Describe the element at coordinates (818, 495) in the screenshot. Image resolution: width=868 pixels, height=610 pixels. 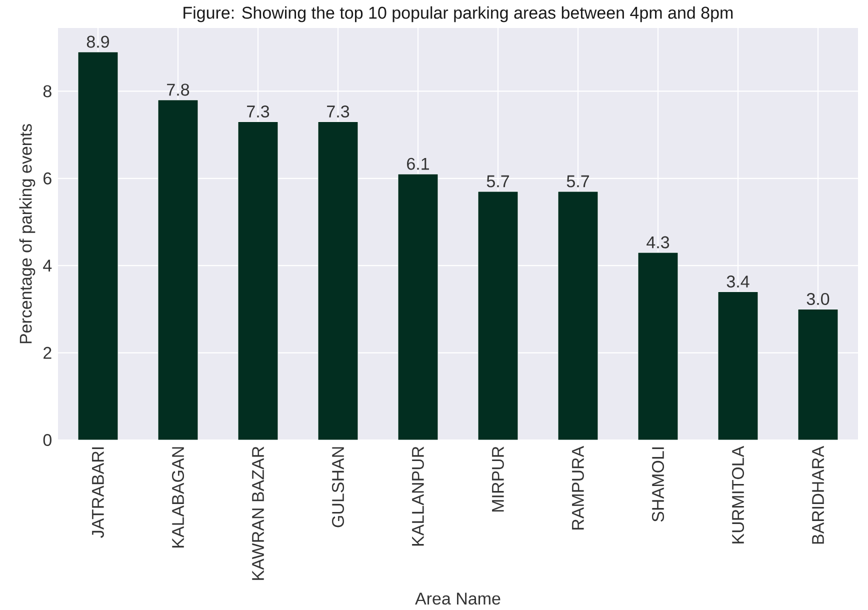
I see `x-tick-label: BARIDHARA` at that location.